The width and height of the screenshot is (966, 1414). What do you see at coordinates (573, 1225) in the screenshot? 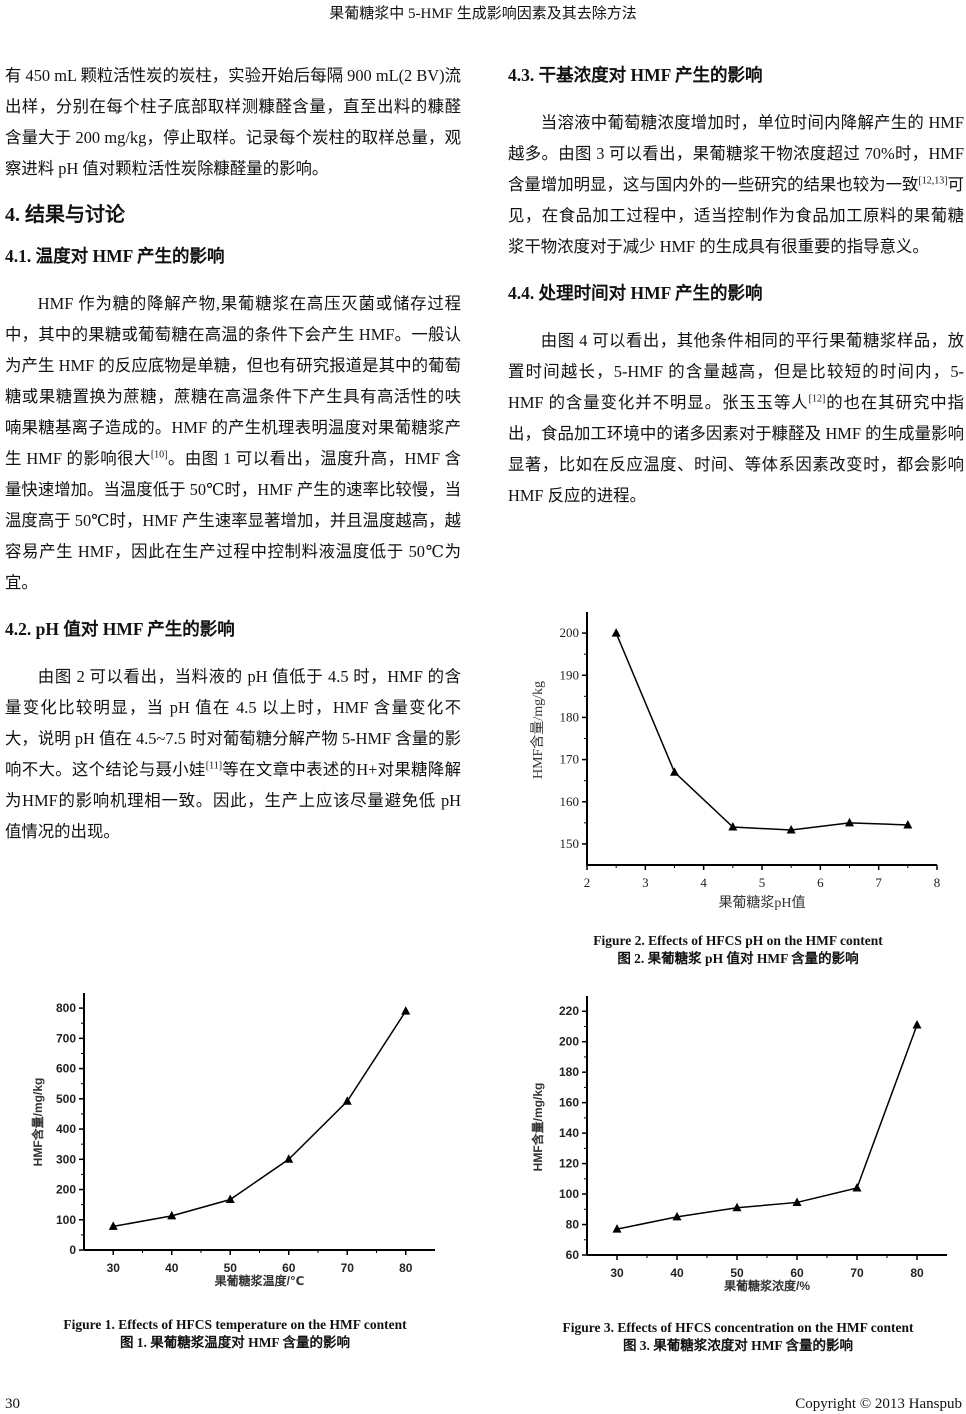
I see `y-tick-label: 80` at bounding box center [573, 1225].